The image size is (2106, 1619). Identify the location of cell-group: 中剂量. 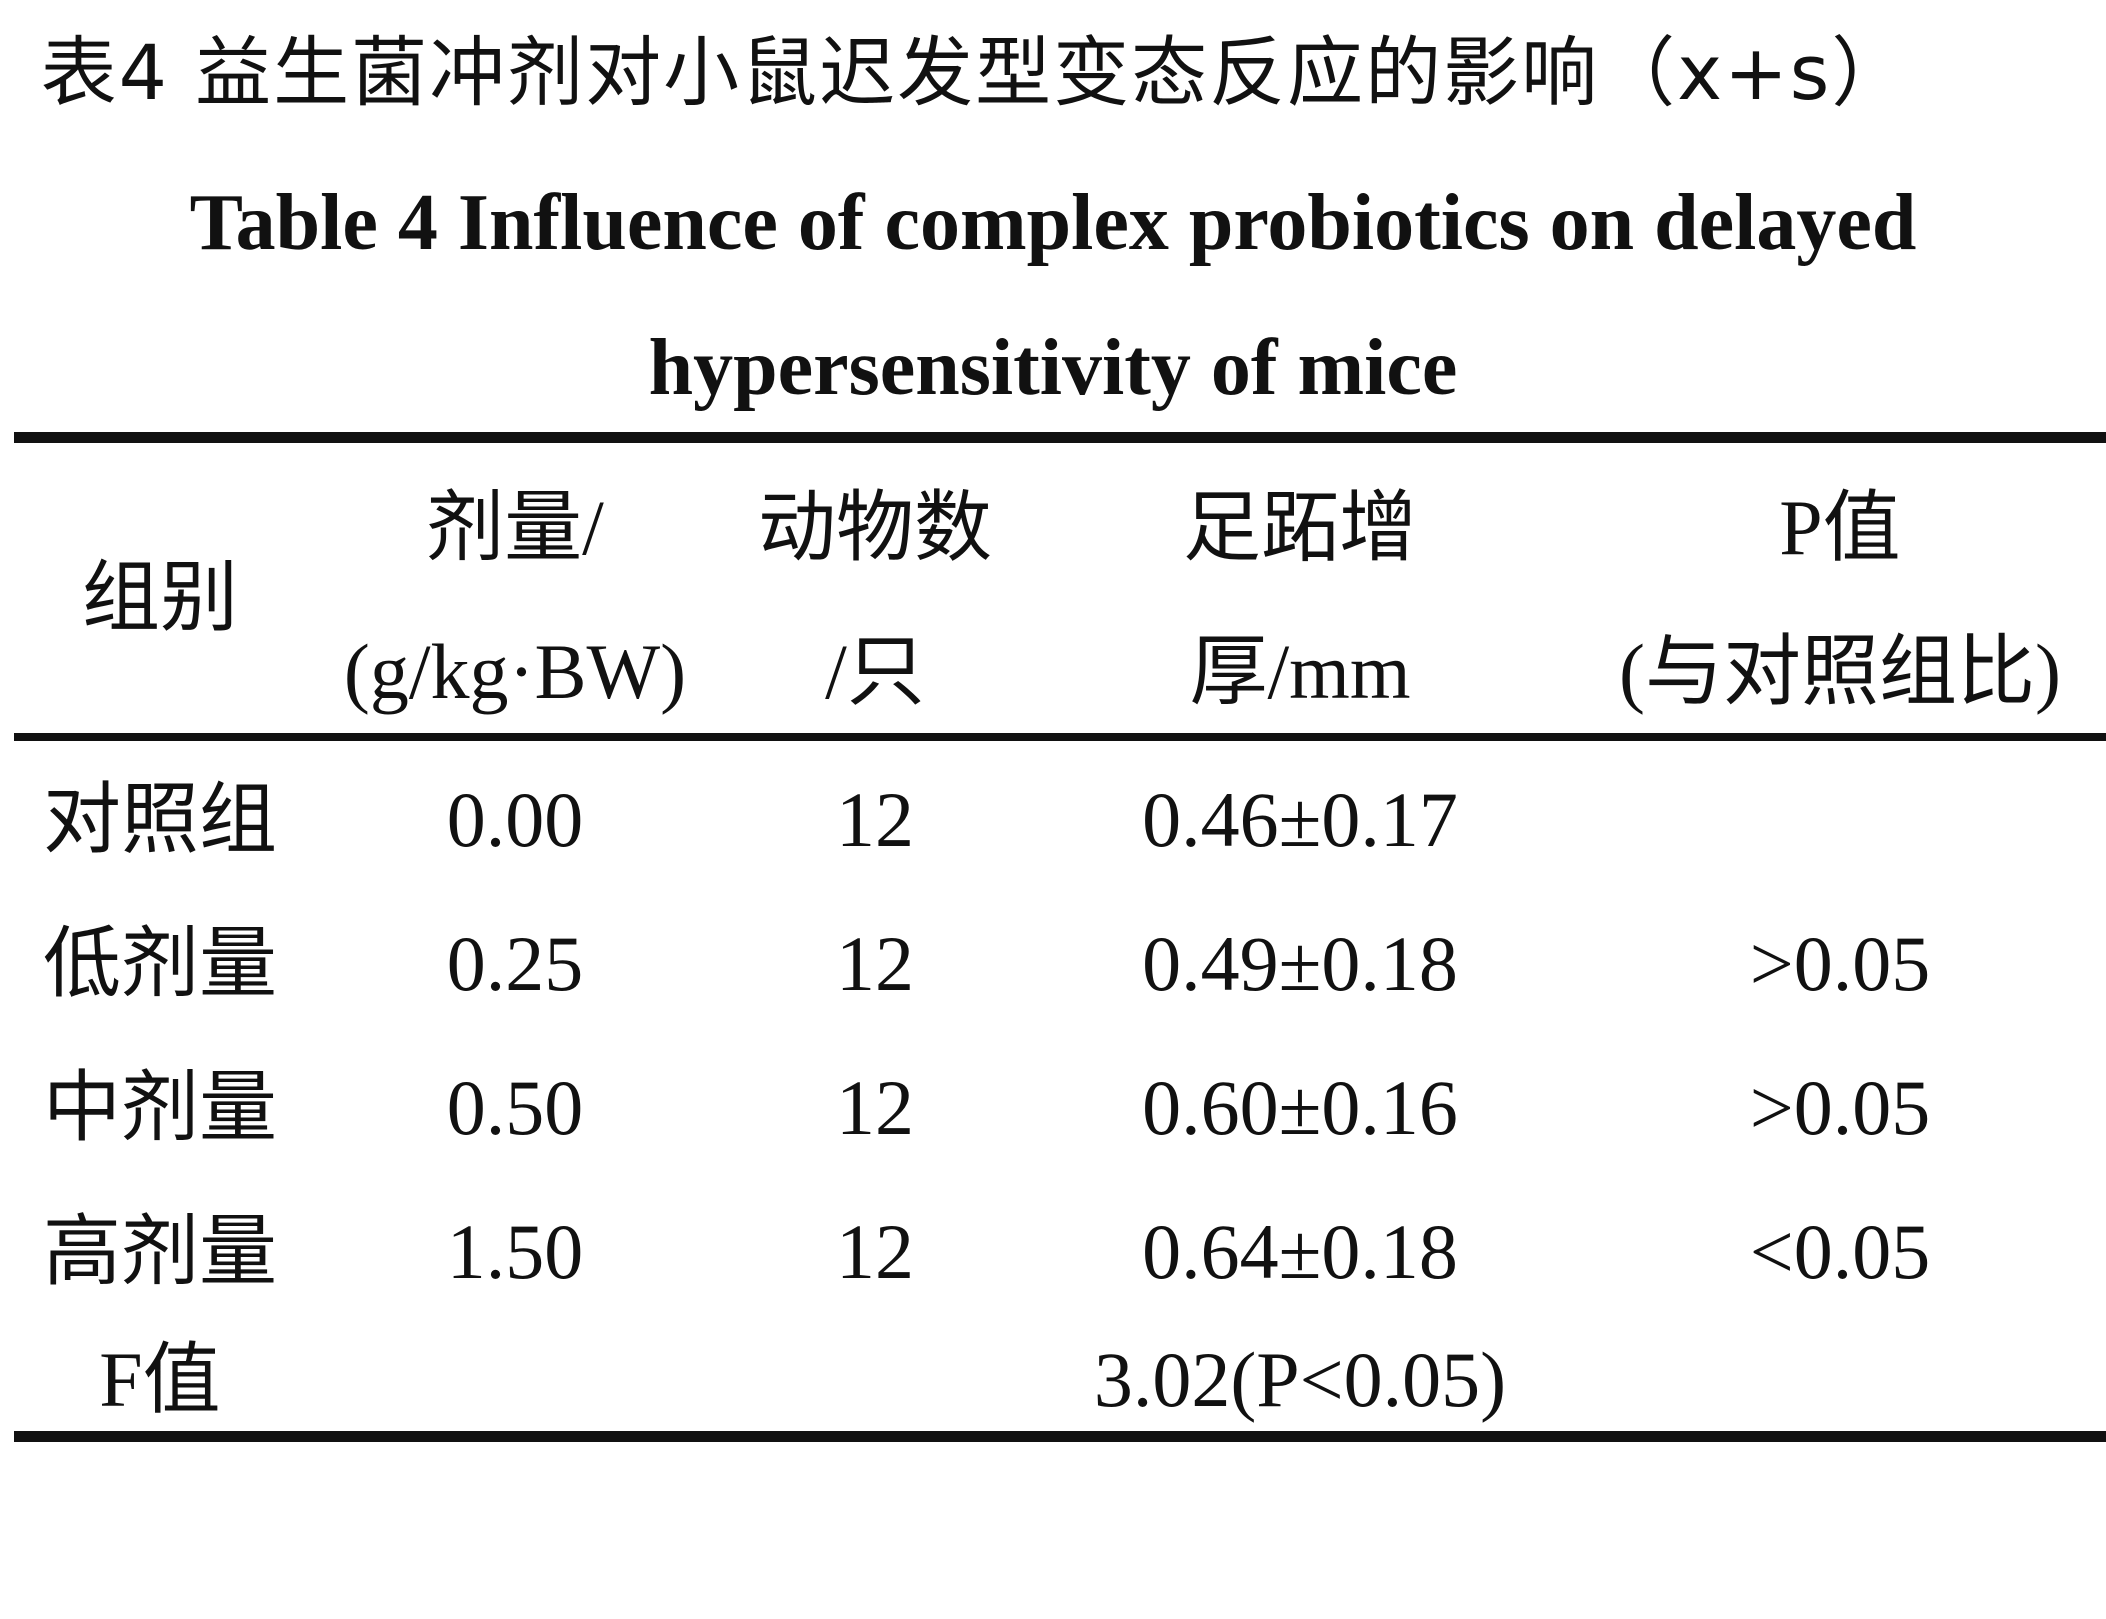
(159, 1107).